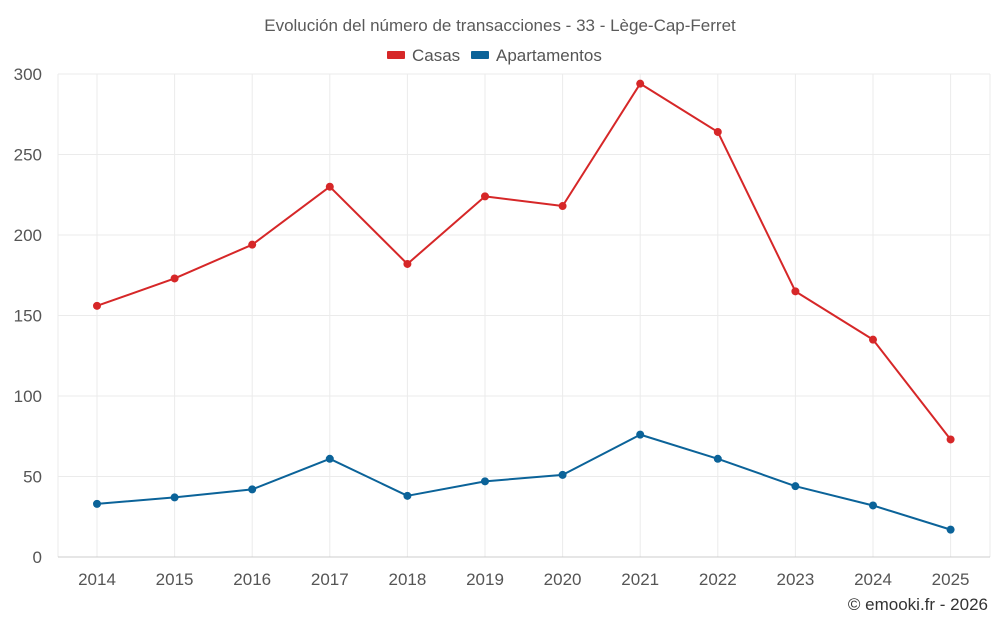 The image size is (1000, 625). Describe the element at coordinates (549, 55) in the screenshot. I see `legend-label-apartamentos: Apartamentos` at that location.